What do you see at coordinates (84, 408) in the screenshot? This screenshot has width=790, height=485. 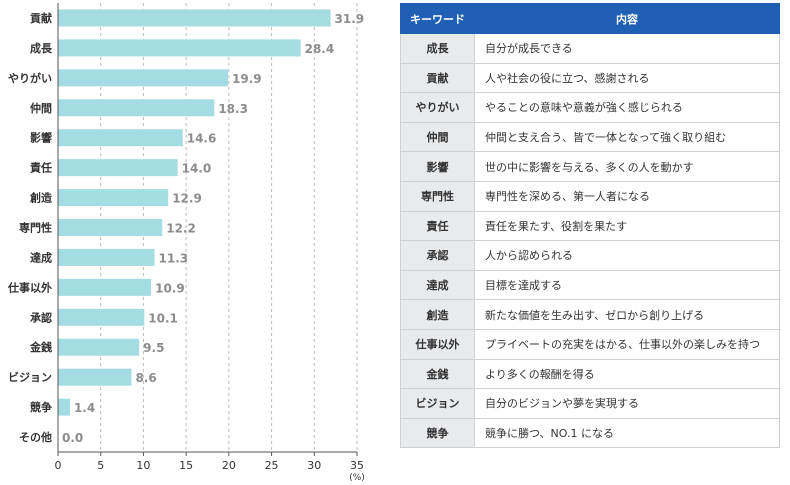 I see `value-label: 1.4` at bounding box center [84, 408].